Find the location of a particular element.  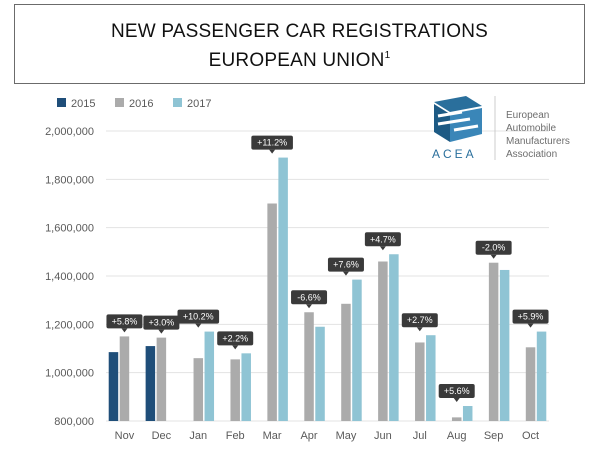

change-label-text: +2.7% is located at coordinates (420, 320).